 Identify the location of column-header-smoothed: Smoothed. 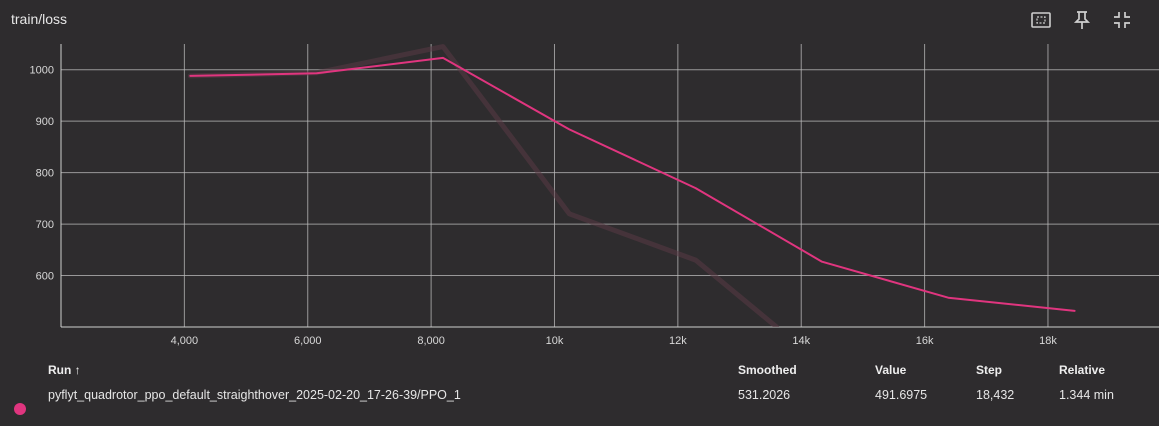
(767, 370).